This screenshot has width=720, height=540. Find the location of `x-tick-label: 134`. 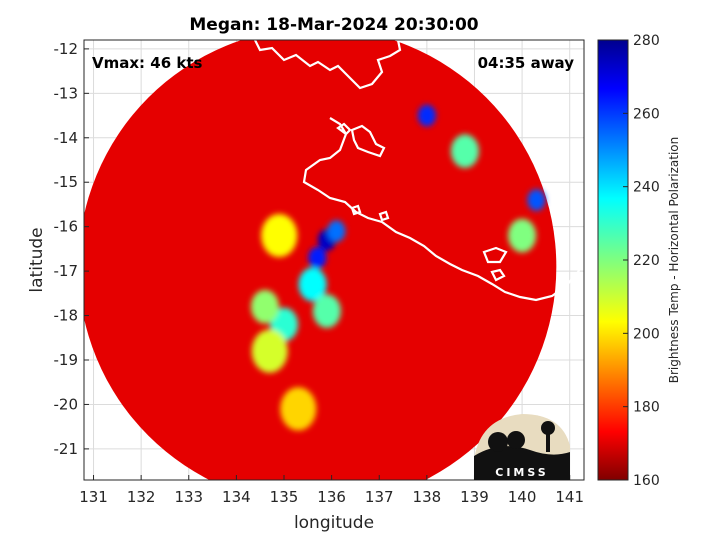

x-tick-label: 134 is located at coordinates (236, 497).